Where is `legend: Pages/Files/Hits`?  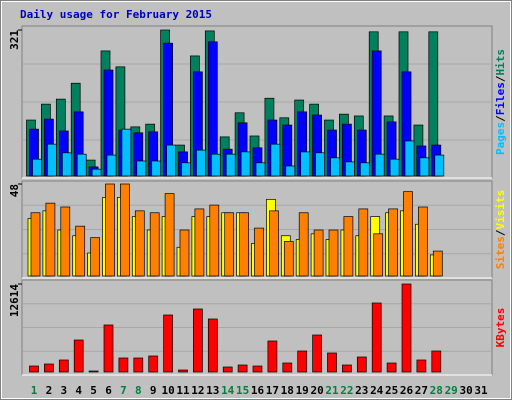
legend: Pages/Files/Hits is located at coordinates (500, 102).